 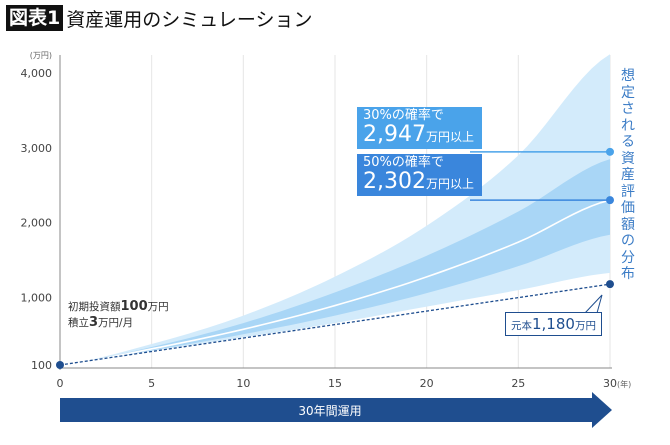 I want to click on period-arrow, so click(x=336, y=410).